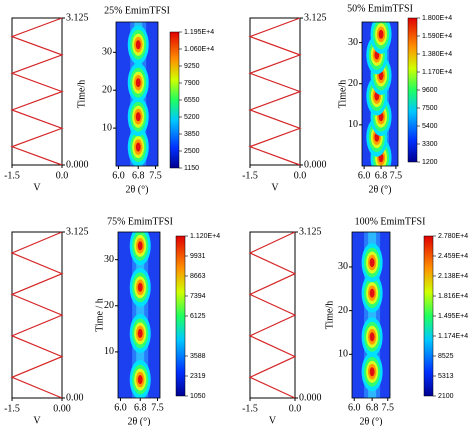 The height and width of the screenshot is (426, 474). What do you see at coordinates (437, 72) in the screenshot?
I see `colorbar-tick-label: 1.170E+4` at bounding box center [437, 72].